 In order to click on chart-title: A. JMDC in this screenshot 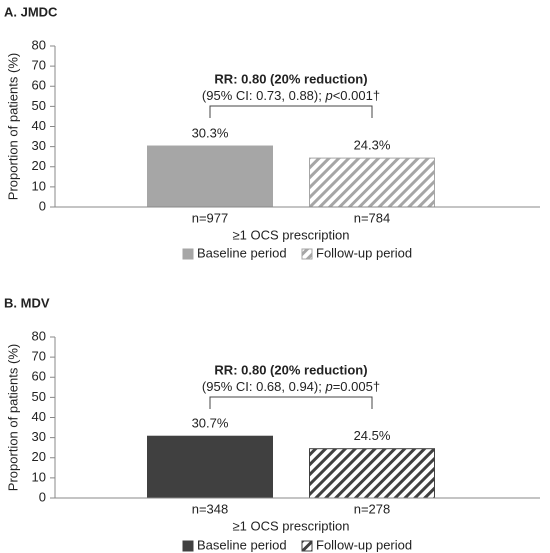, I will do `click(31, 11)`.